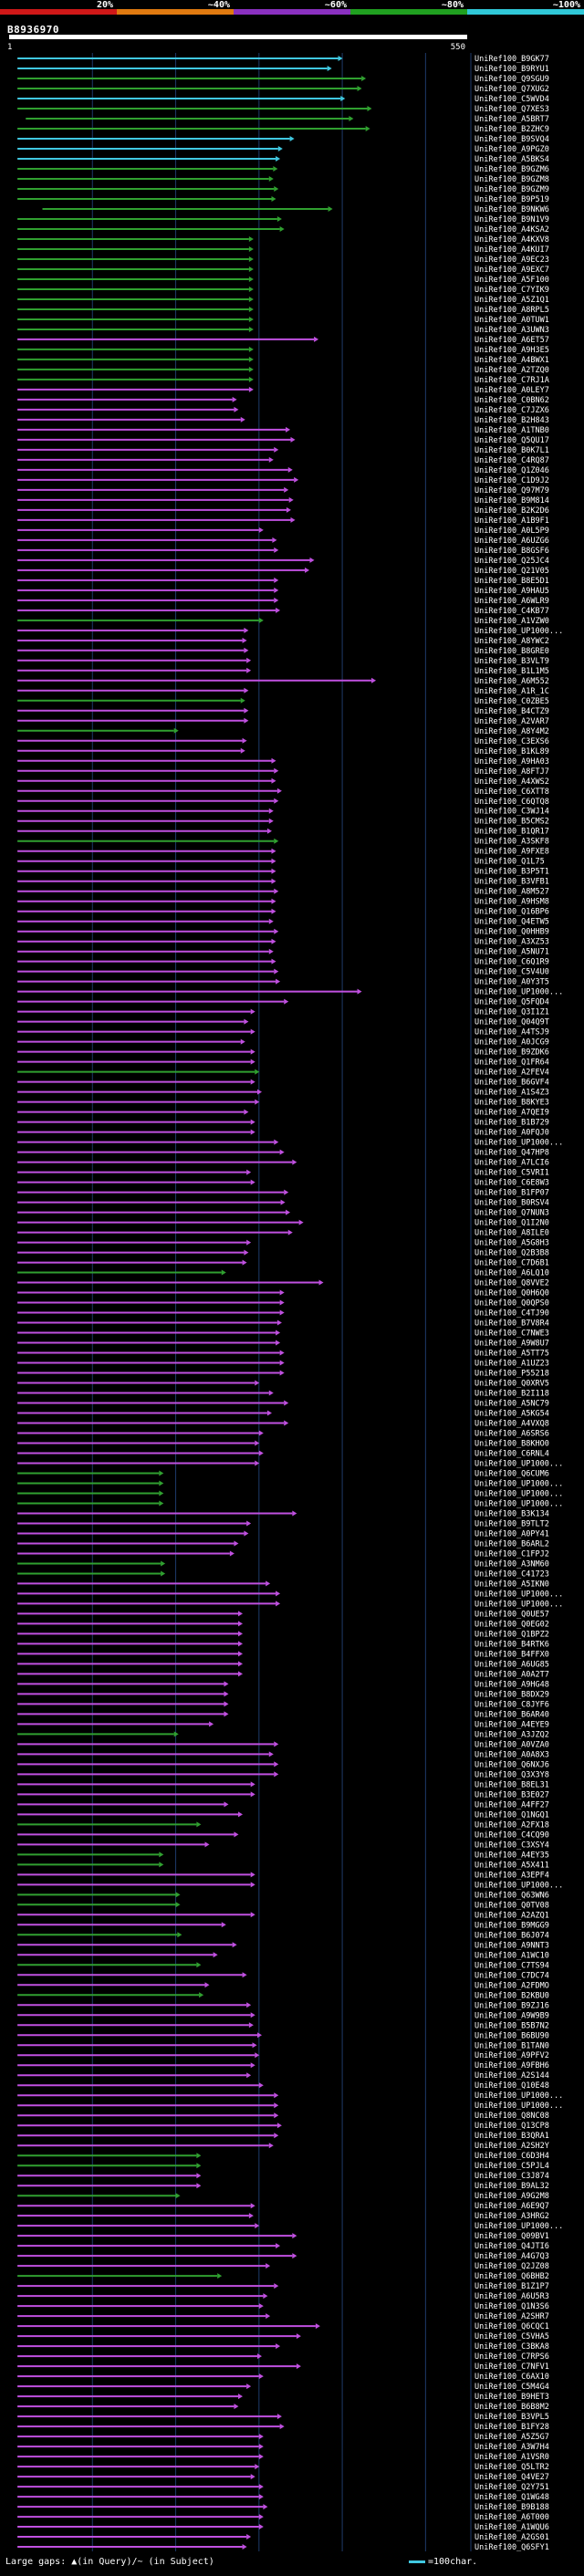 The image size is (584, 2576). I want to click on hit-label: UniRef100_A9EXC7, so click(511, 270).